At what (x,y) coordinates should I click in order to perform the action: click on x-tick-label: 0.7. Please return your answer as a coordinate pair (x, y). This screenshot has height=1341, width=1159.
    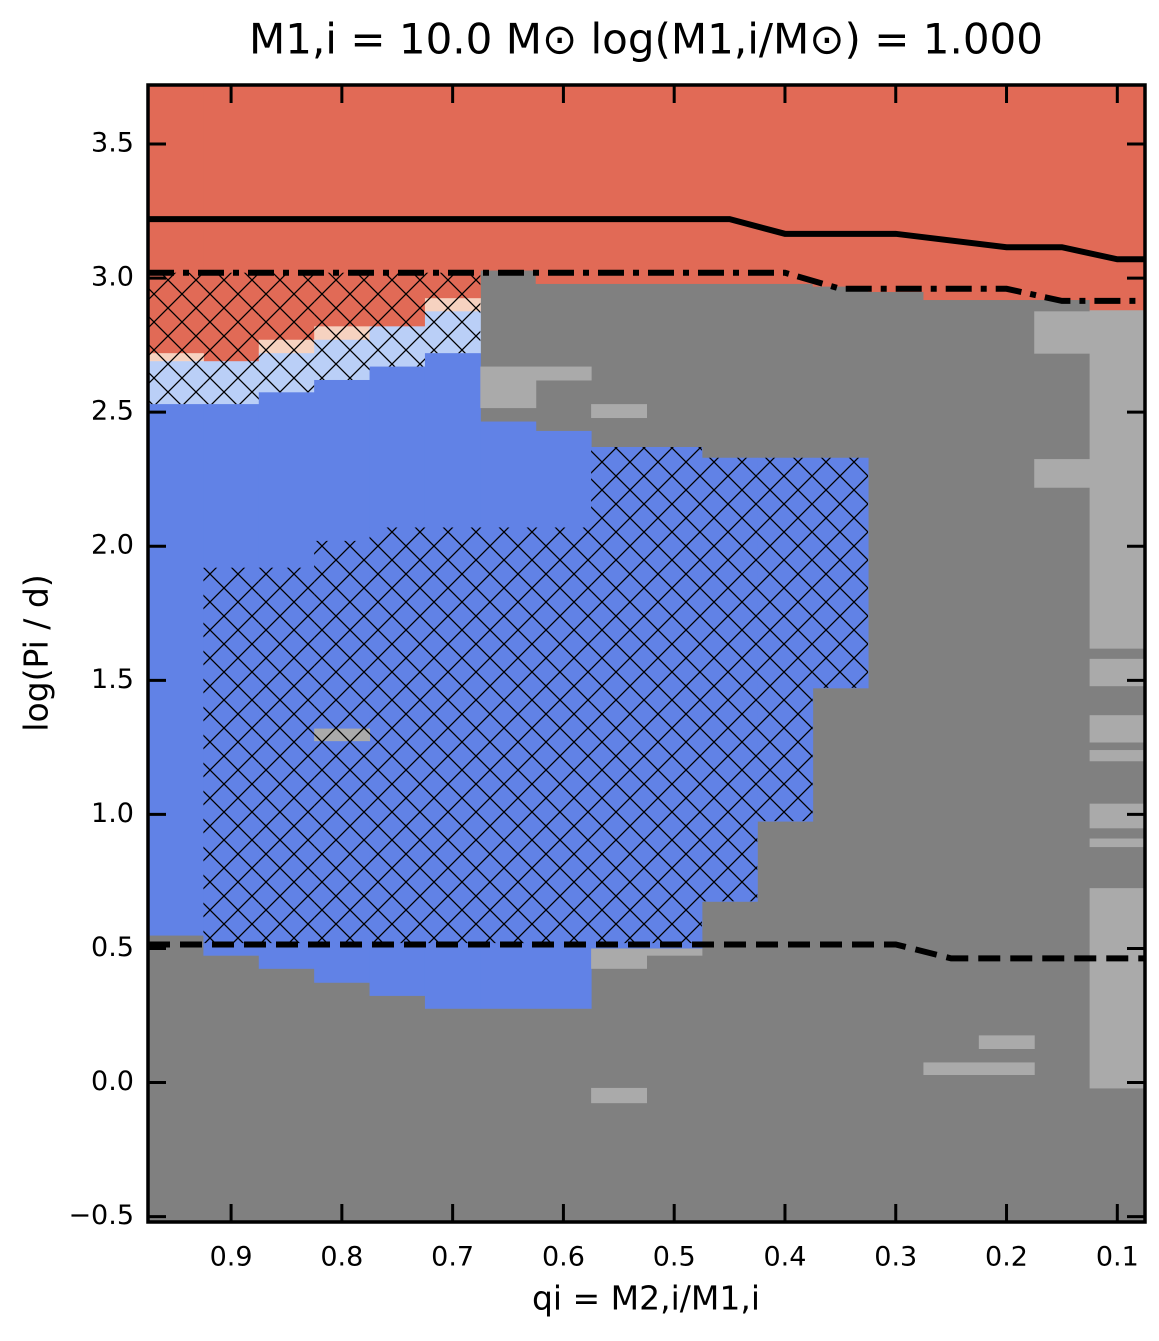
    Looking at the image, I should click on (452, 1257).